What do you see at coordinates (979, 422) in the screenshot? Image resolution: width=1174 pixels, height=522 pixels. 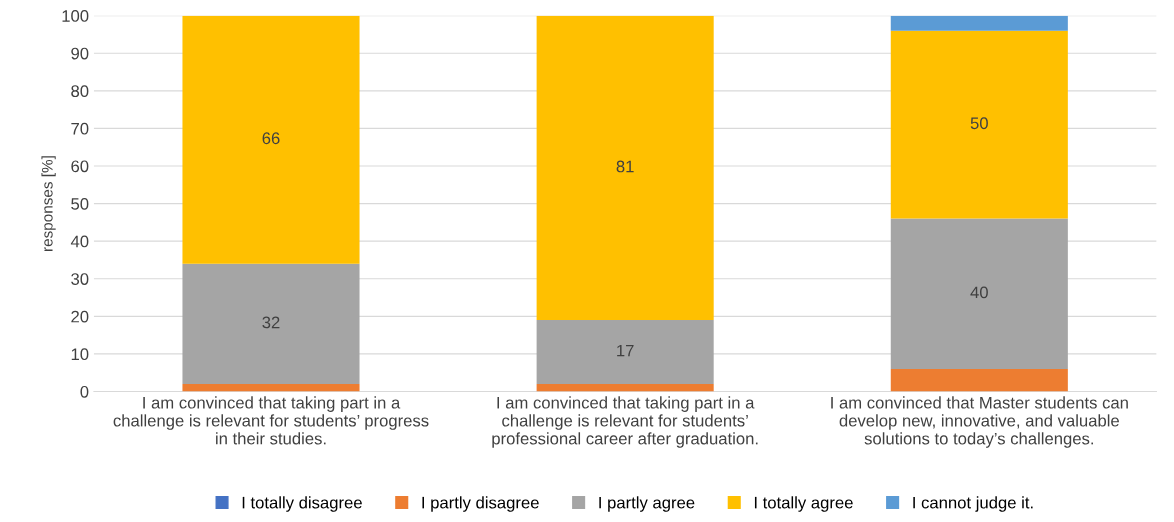 I see `x-tick-label: I am convinced that Master students can develop new, innovative, and valuable solutions to today’s challenges.` at bounding box center [979, 422].